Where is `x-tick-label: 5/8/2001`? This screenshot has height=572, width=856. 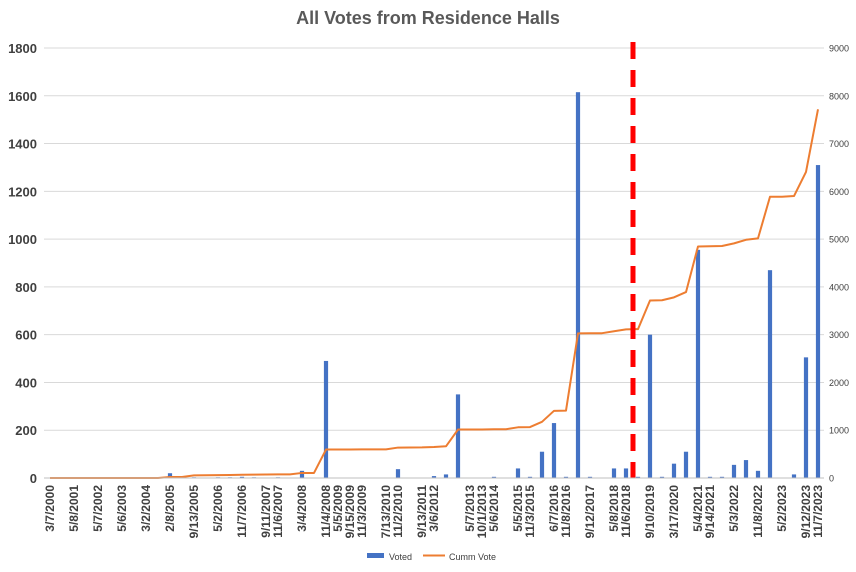
x-tick-label: 5/8/2001 is located at coordinates (74, 508).